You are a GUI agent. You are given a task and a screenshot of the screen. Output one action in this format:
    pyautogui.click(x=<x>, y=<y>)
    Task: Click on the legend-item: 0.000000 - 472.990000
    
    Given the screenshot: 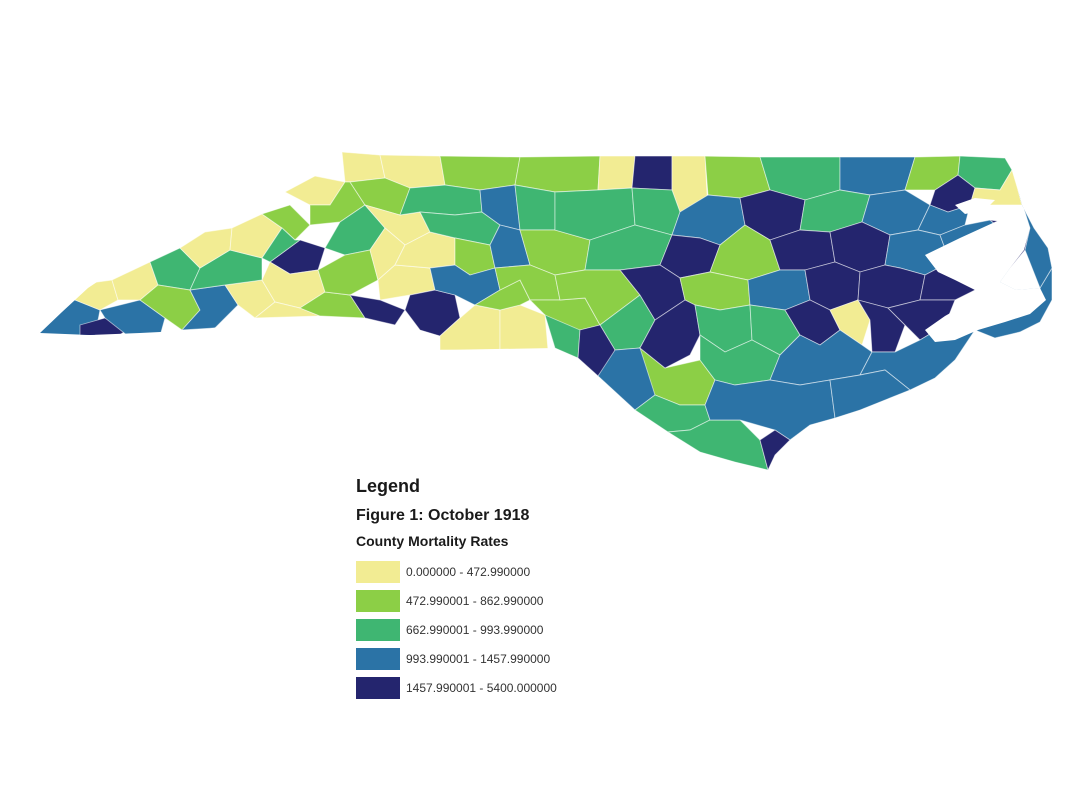 What is the action you would take?
    pyautogui.click(x=456, y=571)
    